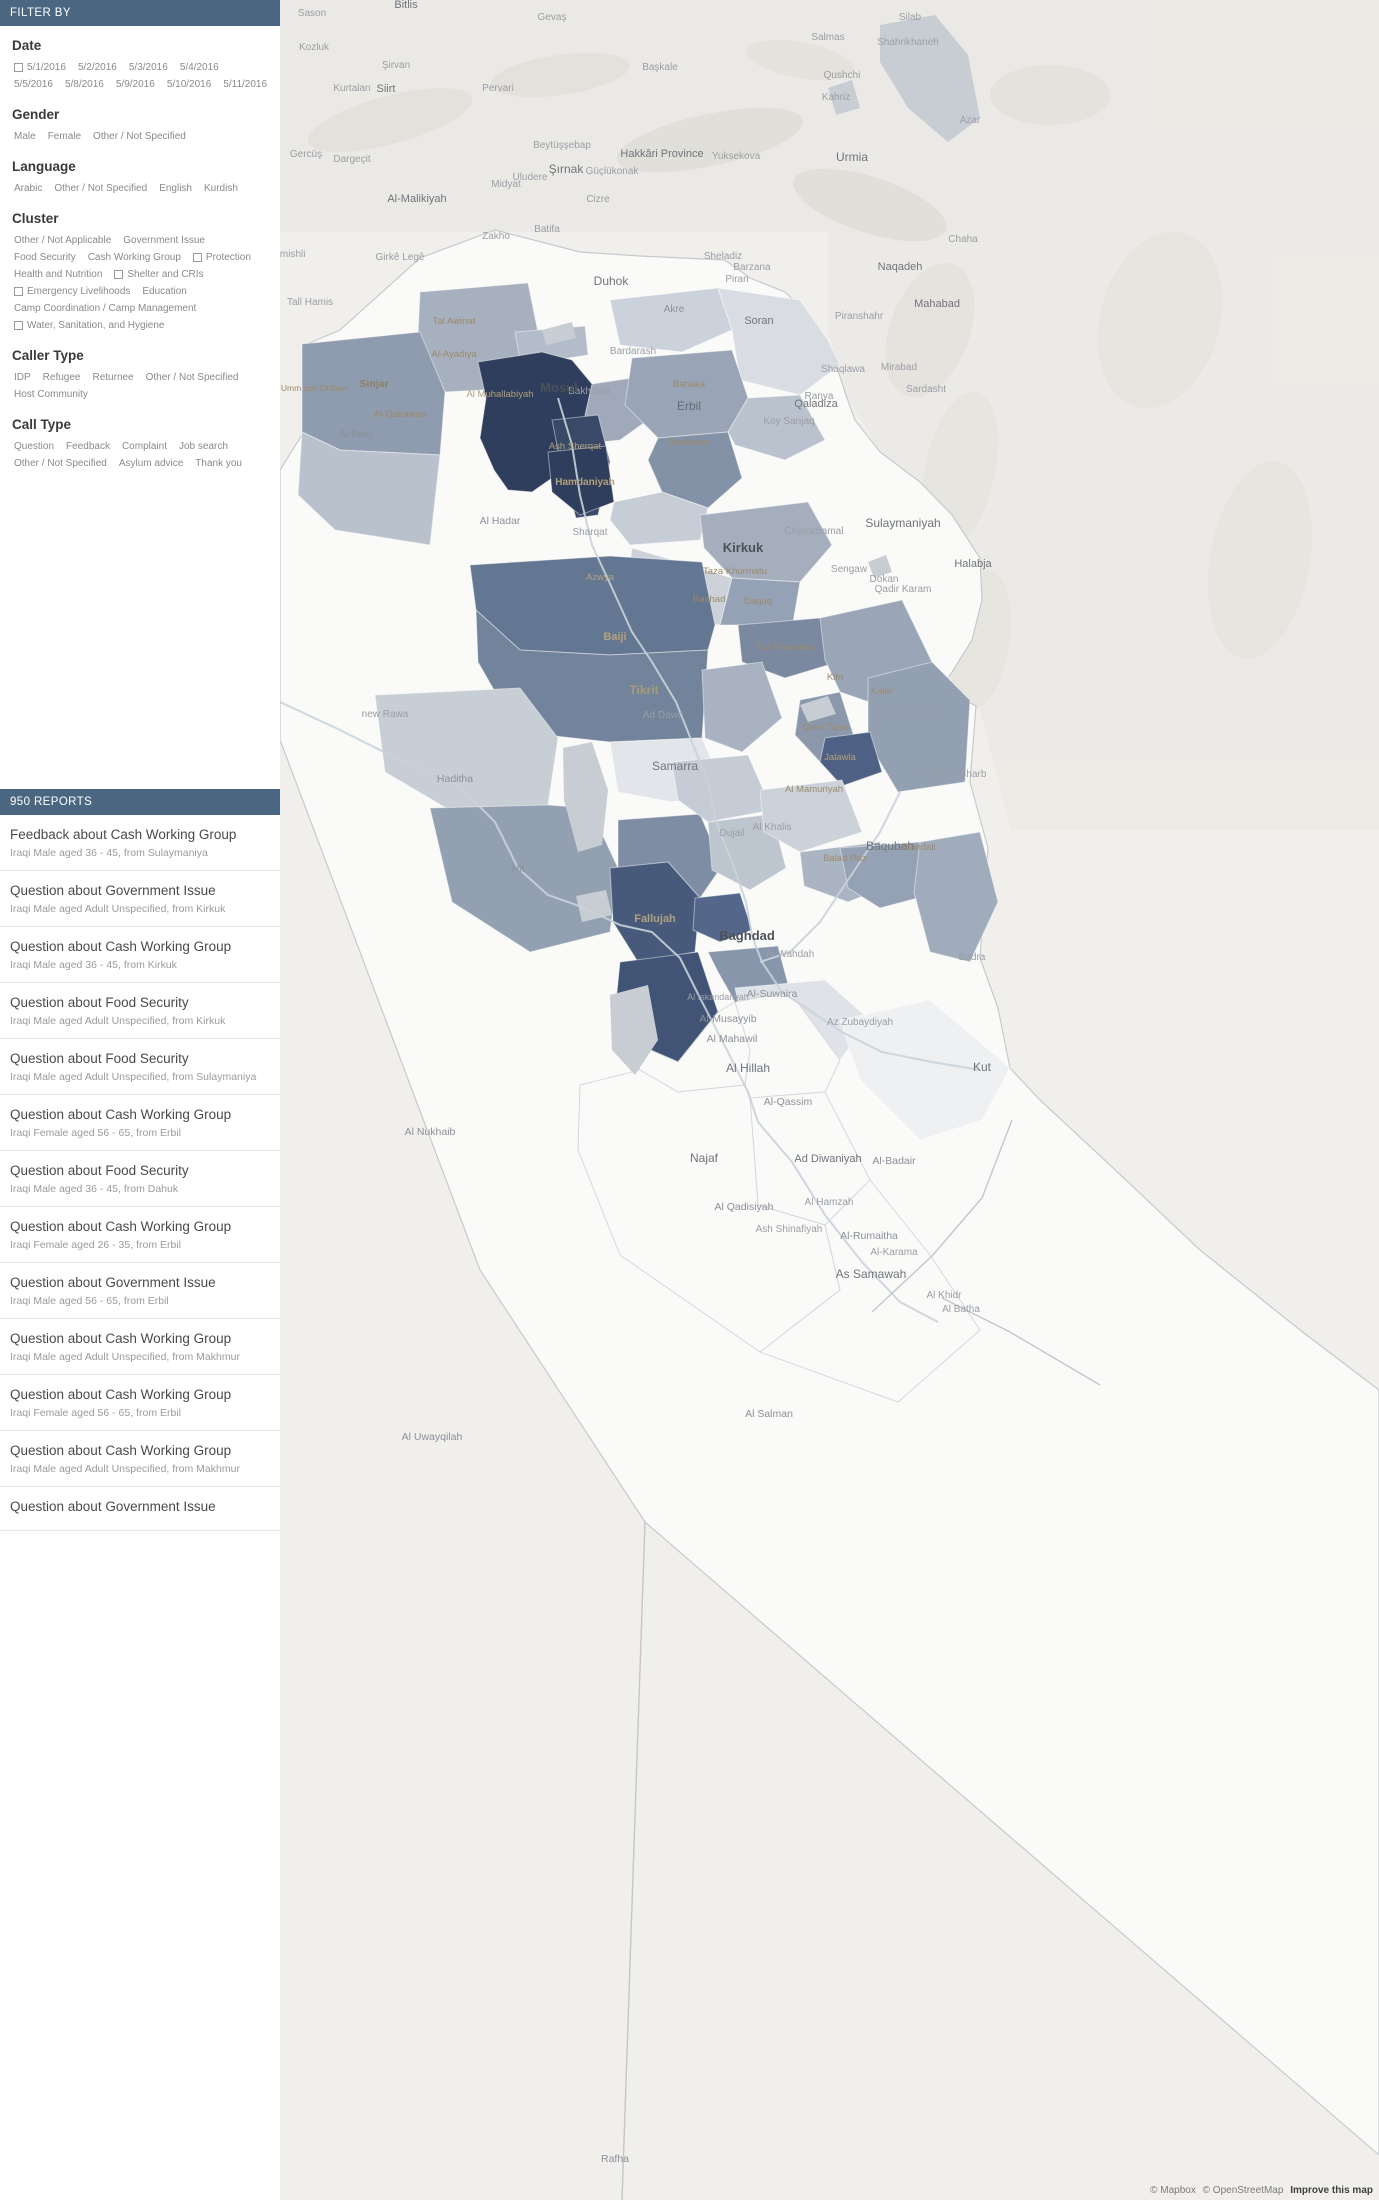 Image resolution: width=1379 pixels, height=2200 pixels. Describe the element at coordinates (245, 84) in the screenshot. I see `filter-option-5-11-2016: 5/11/2016` at that location.